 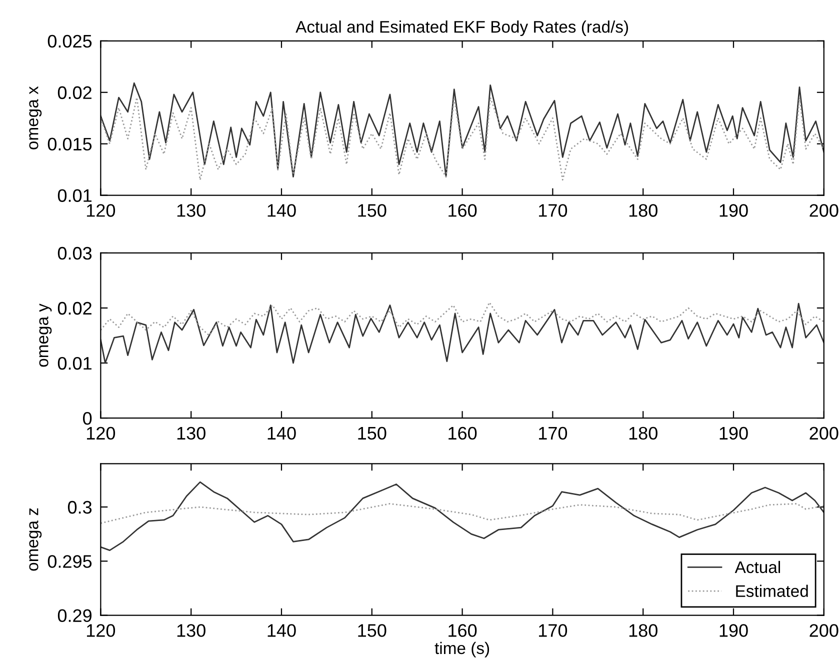 I want to click on legend-label: Estimated, so click(x=772, y=591).